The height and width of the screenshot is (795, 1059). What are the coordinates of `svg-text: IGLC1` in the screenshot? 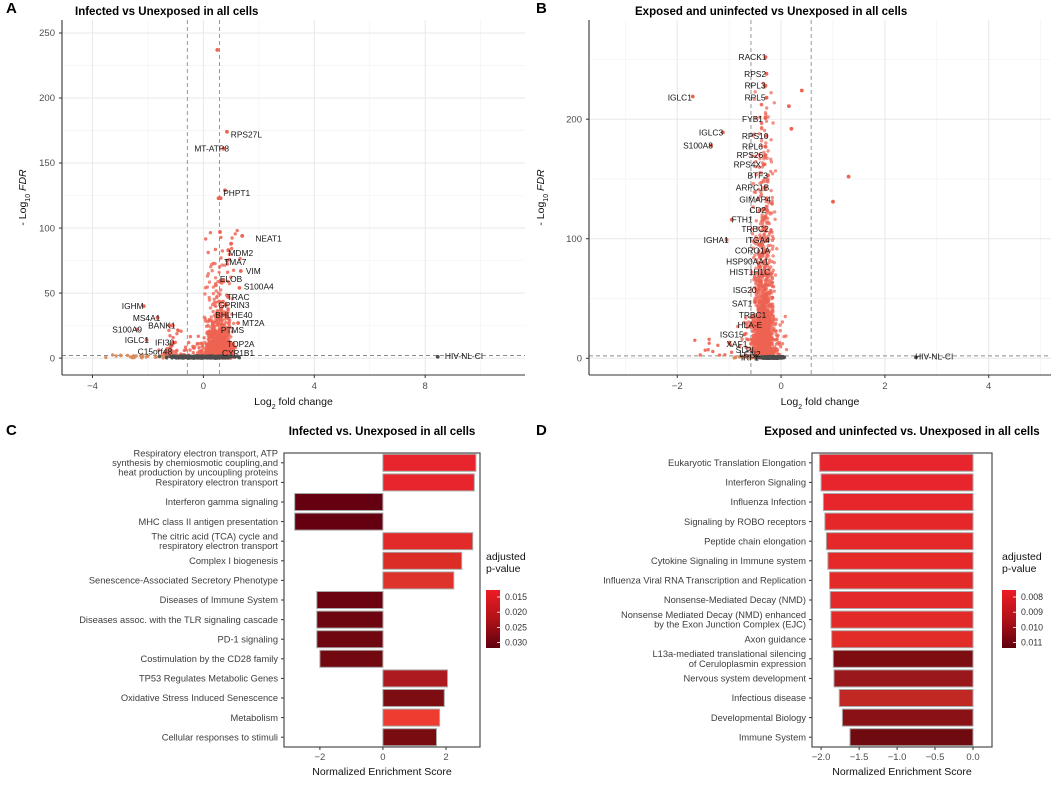 It's located at (137, 340).